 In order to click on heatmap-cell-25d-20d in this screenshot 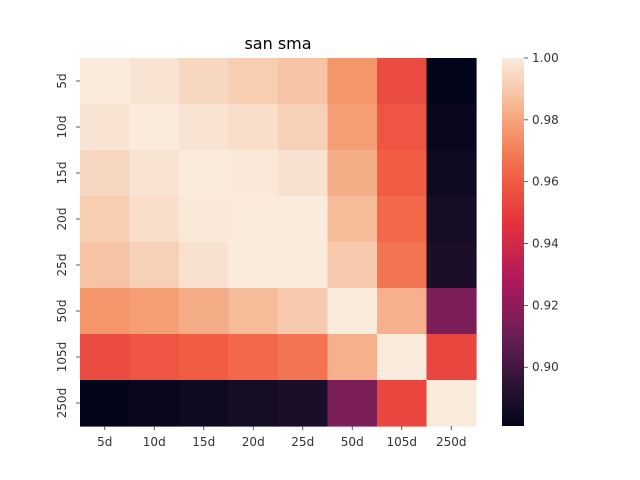, I will do `click(253, 265)`.